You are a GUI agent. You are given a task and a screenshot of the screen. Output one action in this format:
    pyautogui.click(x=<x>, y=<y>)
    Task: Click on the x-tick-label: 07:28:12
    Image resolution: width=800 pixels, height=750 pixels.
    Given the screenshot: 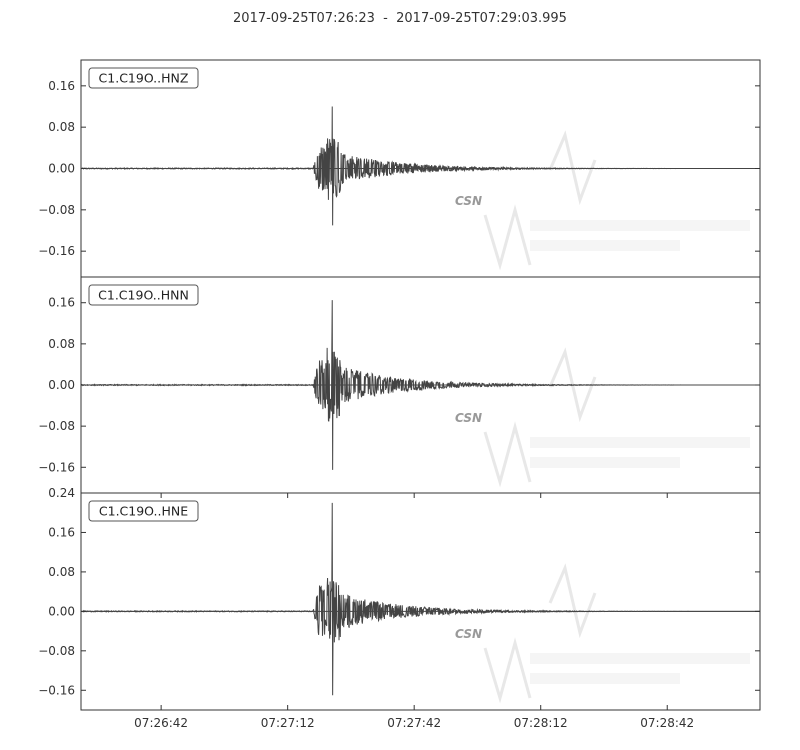 What is the action you would take?
    pyautogui.click(x=541, y=723)
    